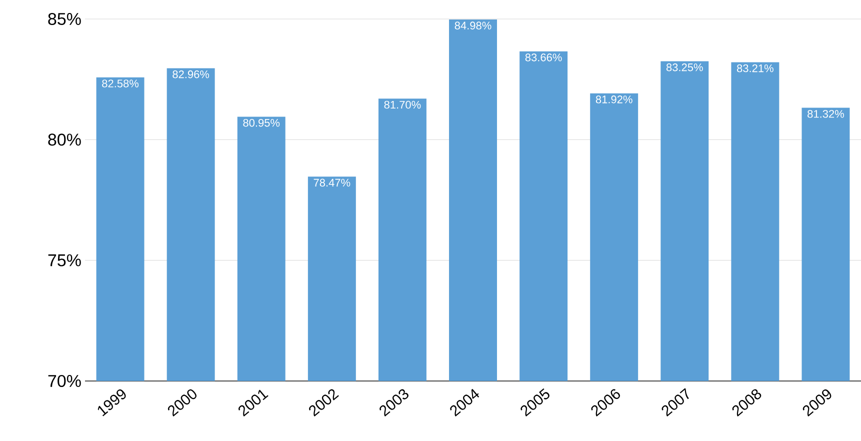 Image resolution: width=861 pixels, height=441 pixels. Describe the element at coordinates (191, 74) in the screenshot. I see `data-label: 82.96%` at that location.